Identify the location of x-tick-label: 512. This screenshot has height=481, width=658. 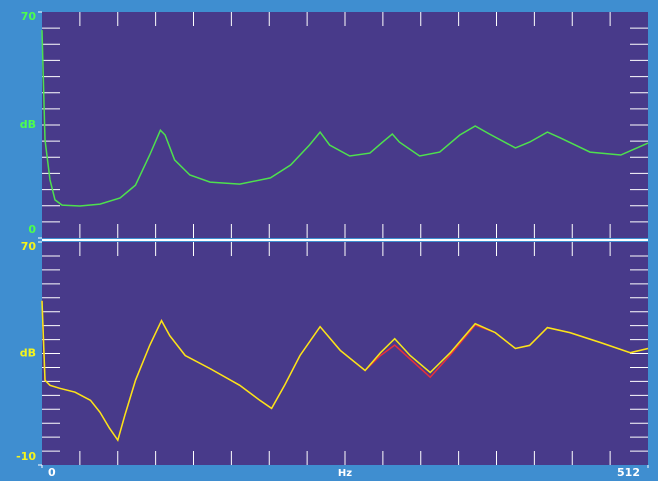
(628, 472).